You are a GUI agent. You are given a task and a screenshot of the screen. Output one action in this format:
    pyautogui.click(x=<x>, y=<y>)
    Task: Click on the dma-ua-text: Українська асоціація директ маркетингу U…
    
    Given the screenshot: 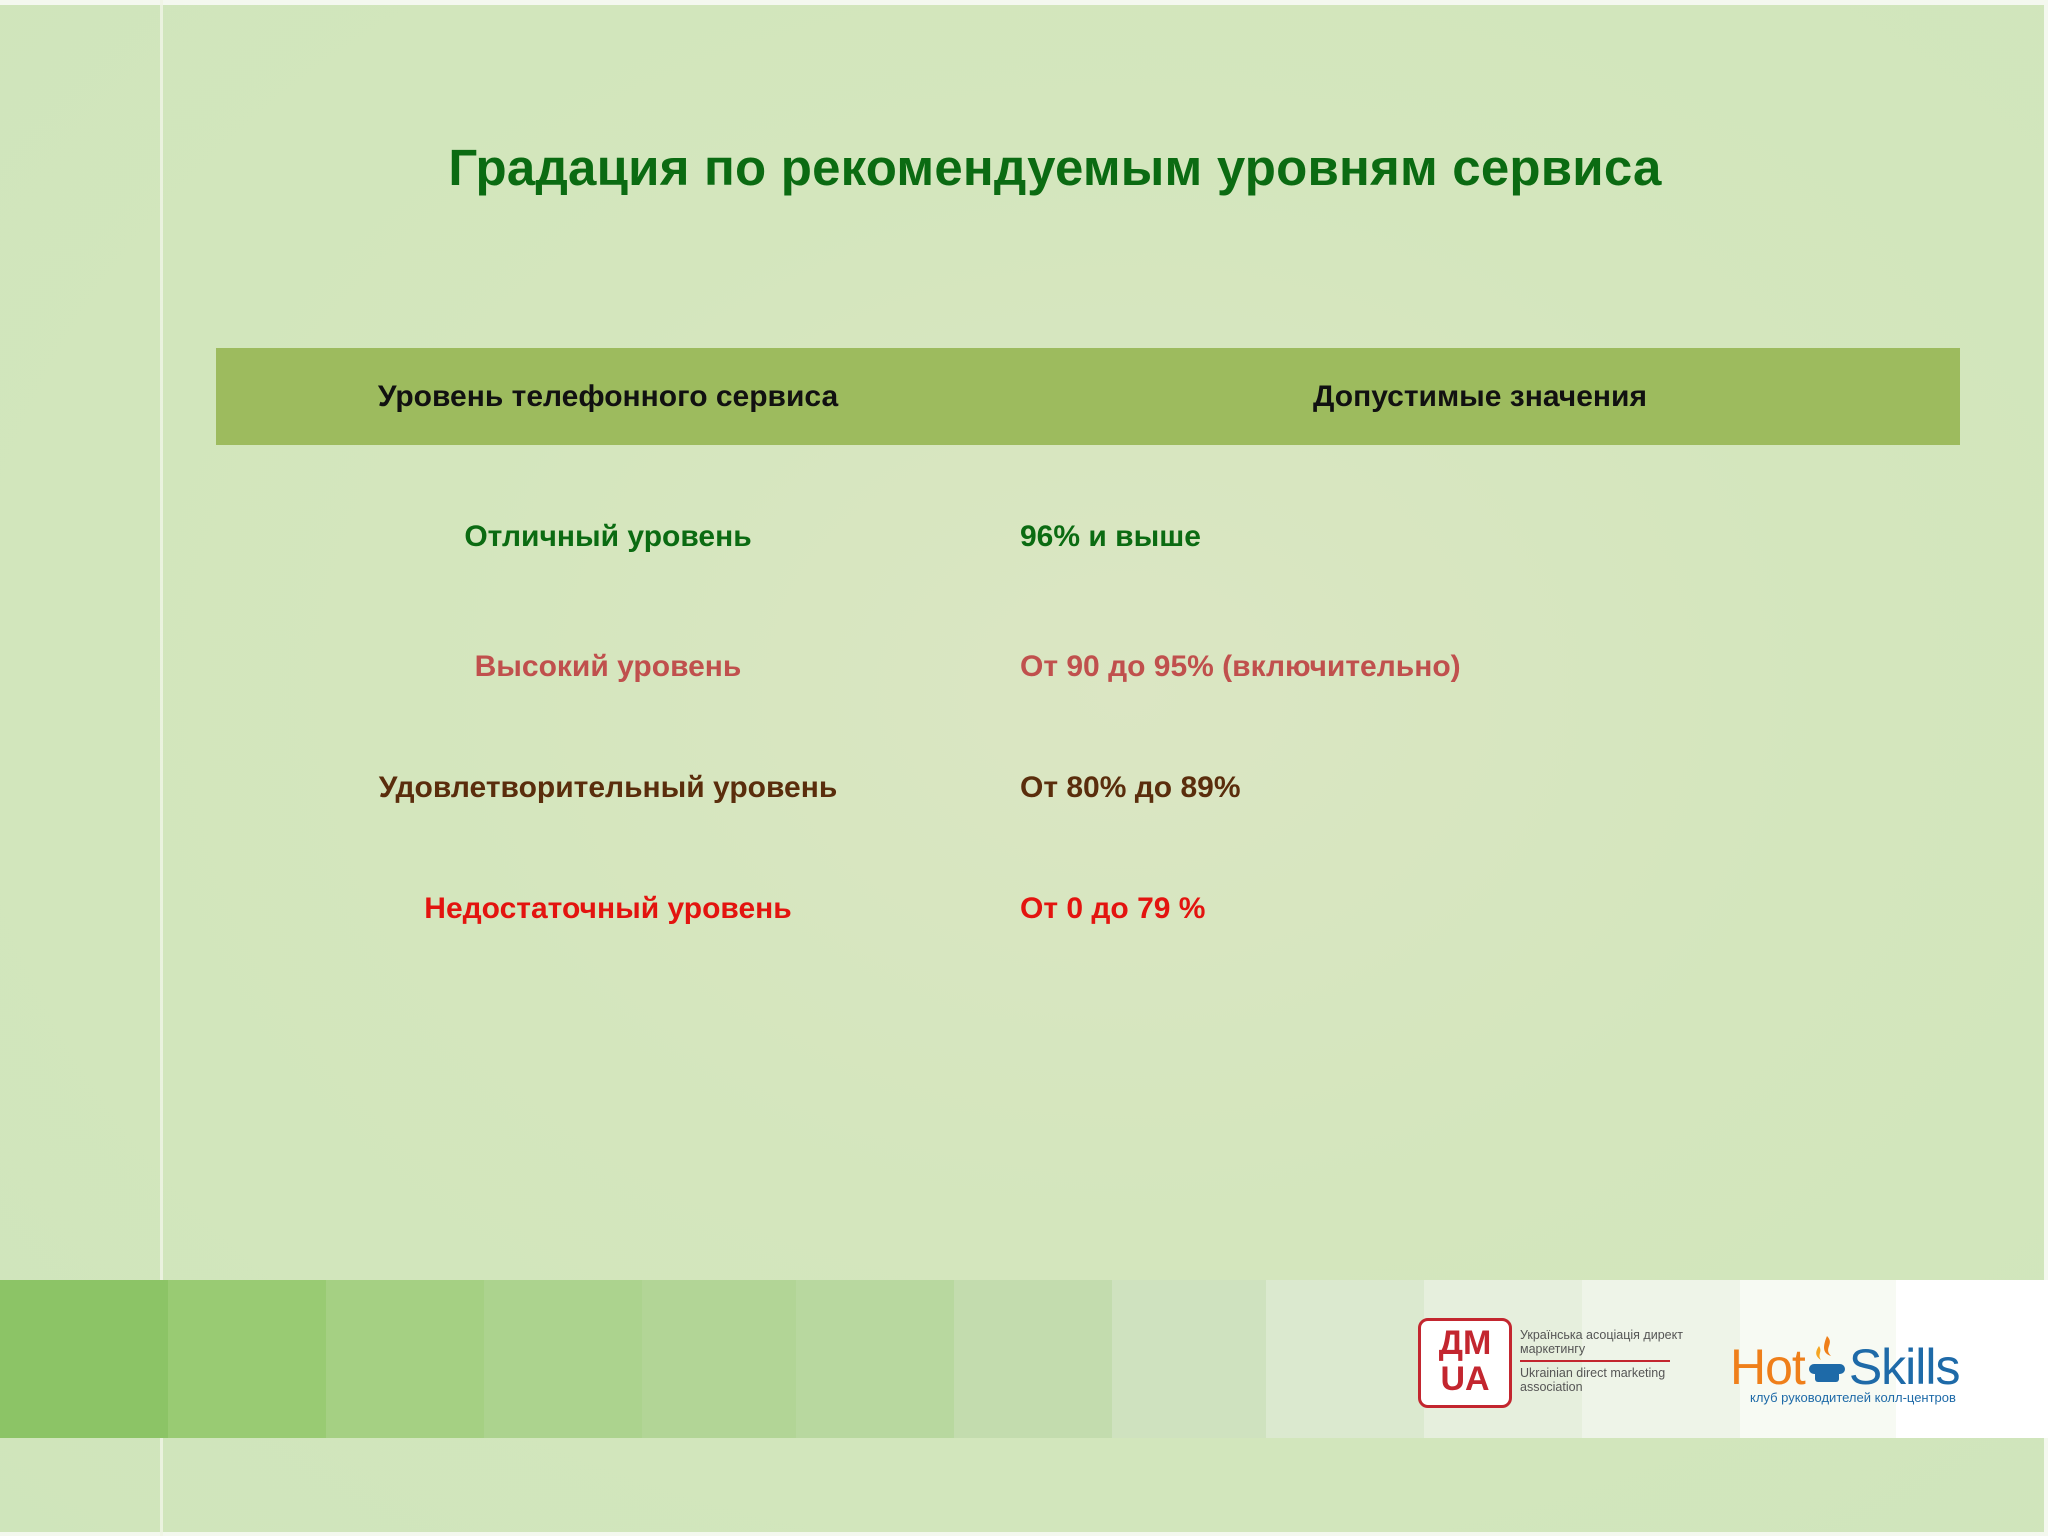 What is the action you would take?
    pyautogui.click(x=1601, y=1361)
    